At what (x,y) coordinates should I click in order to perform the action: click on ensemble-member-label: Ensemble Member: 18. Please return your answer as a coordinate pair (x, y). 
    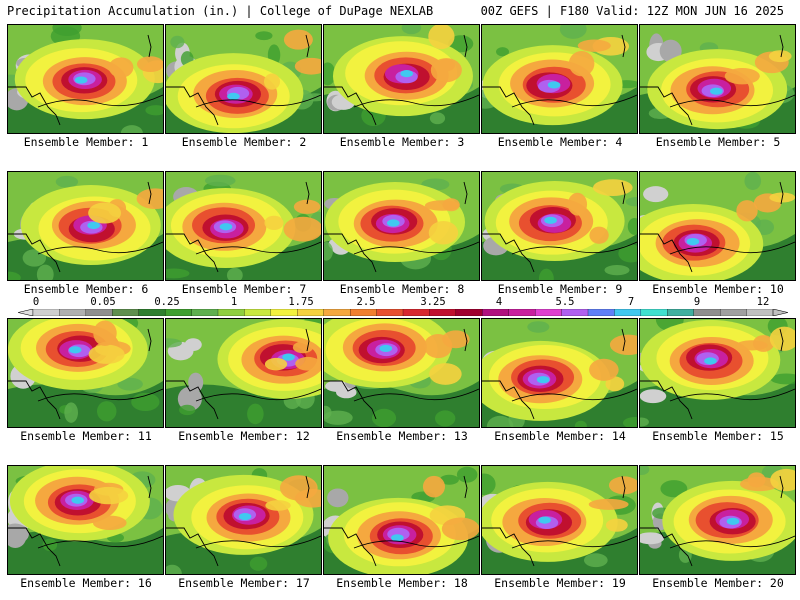
    Looking at the image, I should click on (402, 583).